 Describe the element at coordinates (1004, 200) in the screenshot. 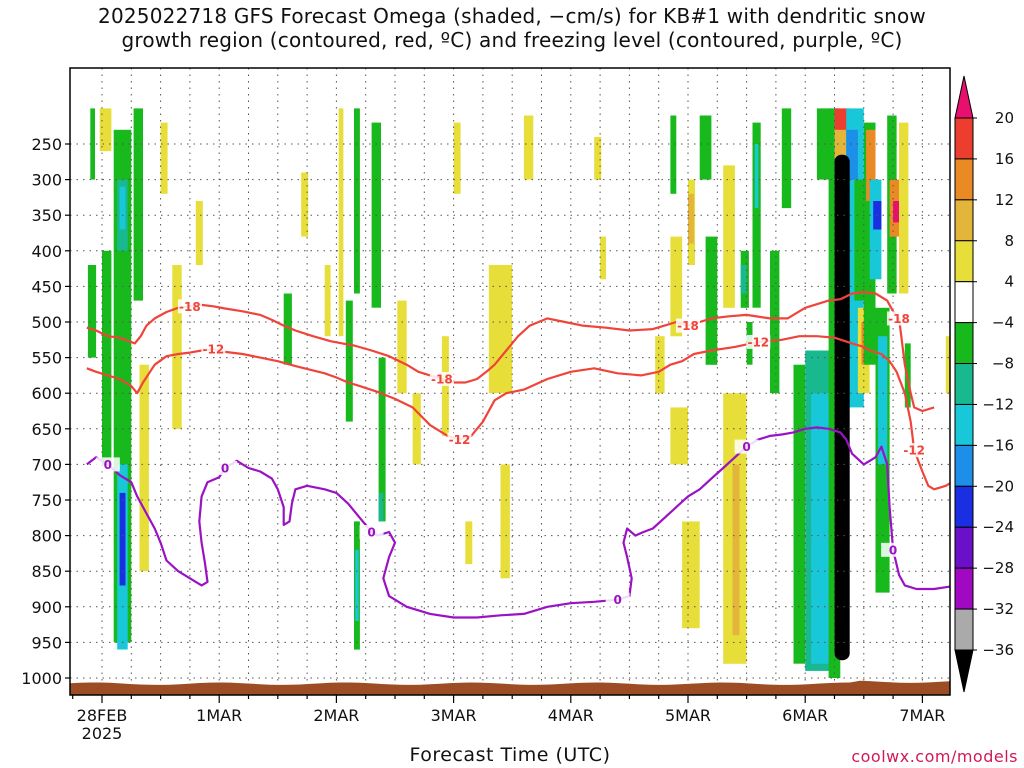

I see `colorbar-label: 12` at that location.